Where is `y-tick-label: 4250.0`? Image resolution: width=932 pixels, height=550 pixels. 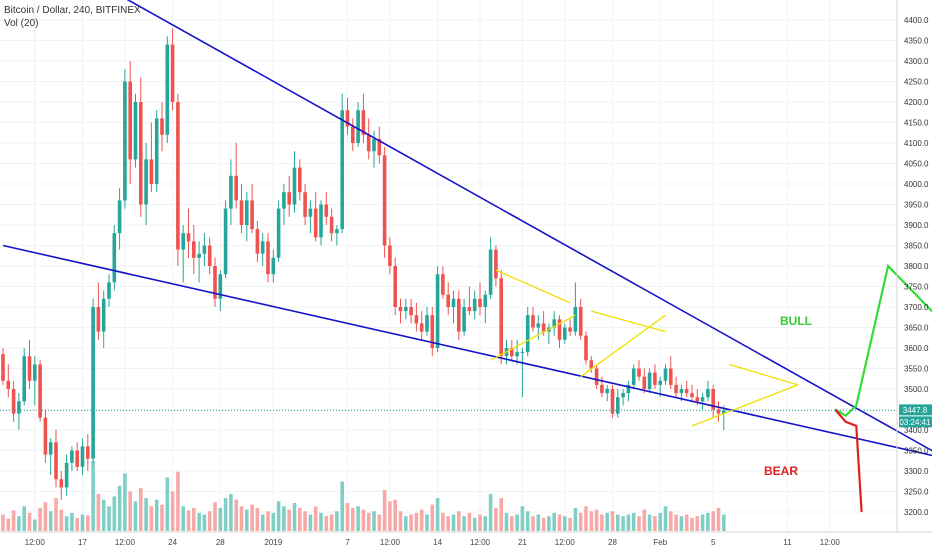
y-tick-label: 4250.0 is located at coordinates (916, 82).